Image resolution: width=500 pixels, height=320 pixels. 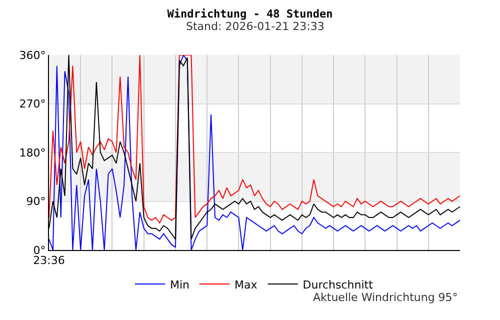 I want to click on y-tick-label: 270°, so click(x=32, y=104).